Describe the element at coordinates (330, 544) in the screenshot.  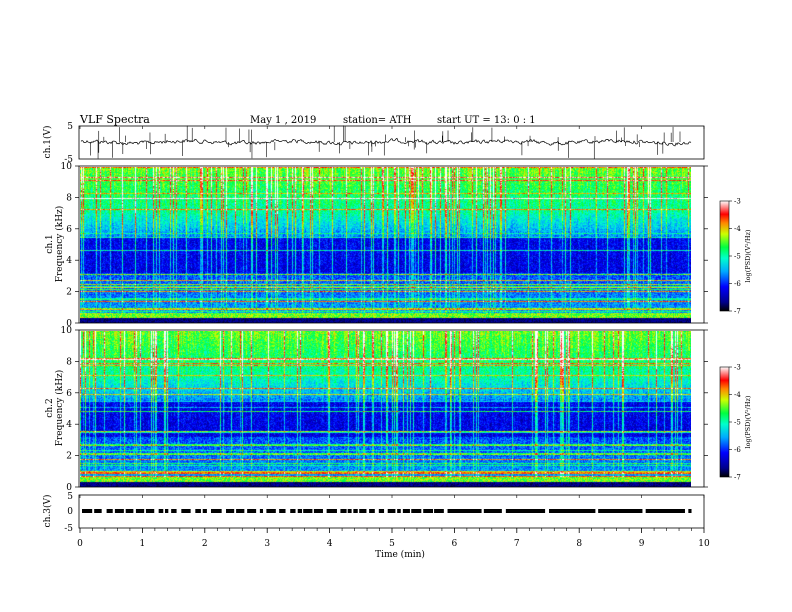
I see `time-axis-tick-label: 4` at that location.